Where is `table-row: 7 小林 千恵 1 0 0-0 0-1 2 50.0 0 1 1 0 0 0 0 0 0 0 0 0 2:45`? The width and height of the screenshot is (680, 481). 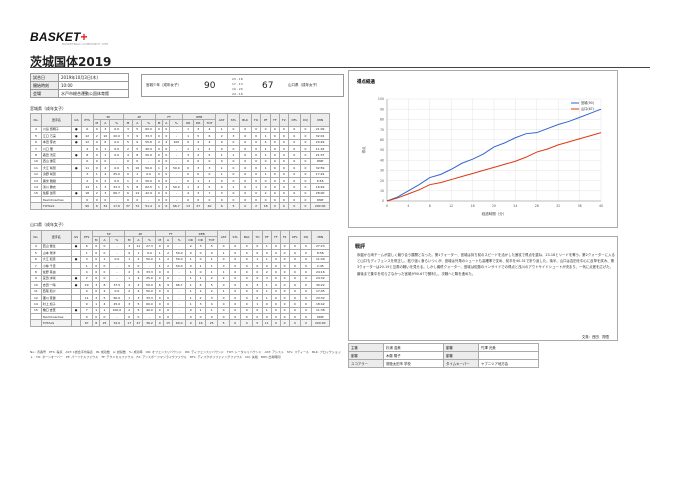
table-row: 7 小林 千恵 1 0 0-0 0-1 2 50.0 0 1 1 0 0 0 0 0 0 0 0 0 2:45 is located at coordinates (180, 265).